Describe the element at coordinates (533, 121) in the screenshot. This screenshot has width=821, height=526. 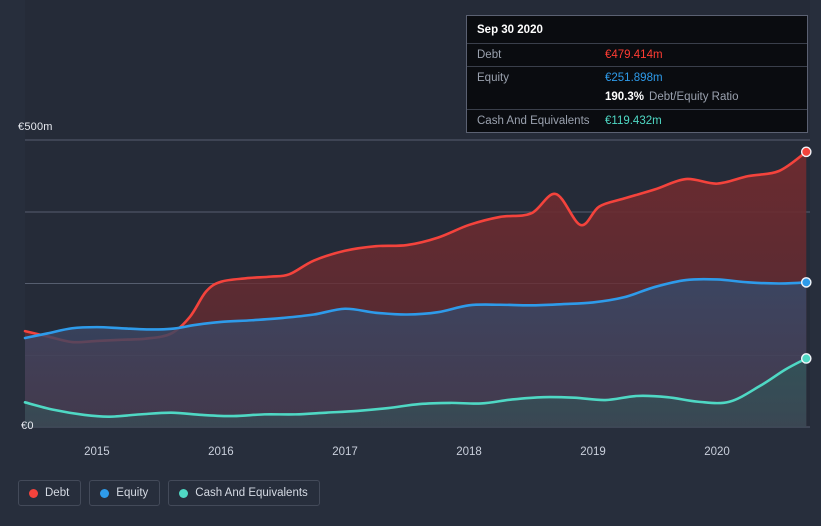
I see `tooltip-row-label: Cash And Equivalents` at that location.